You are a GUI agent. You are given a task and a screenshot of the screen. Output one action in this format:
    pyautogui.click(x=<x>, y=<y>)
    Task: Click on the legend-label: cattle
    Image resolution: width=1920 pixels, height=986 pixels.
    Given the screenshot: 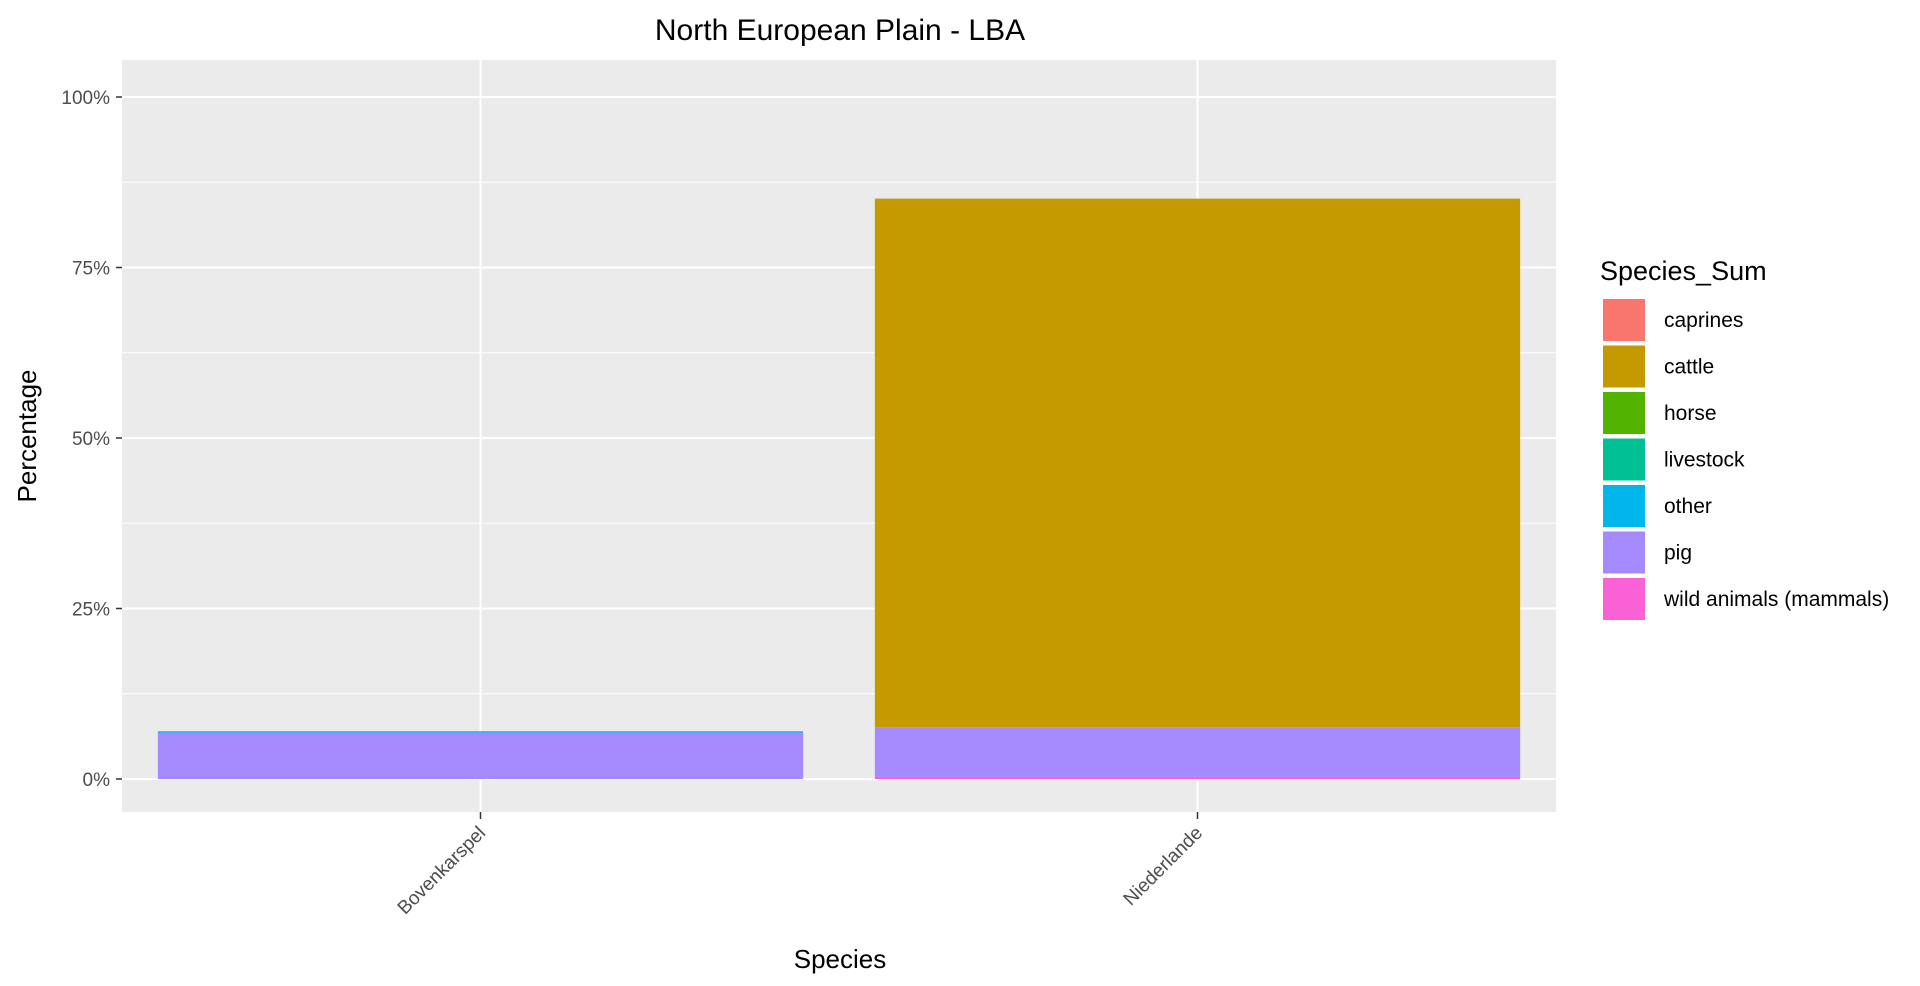 What is the action you would take?
    pyautogui.click(x=1689, y=367)
    